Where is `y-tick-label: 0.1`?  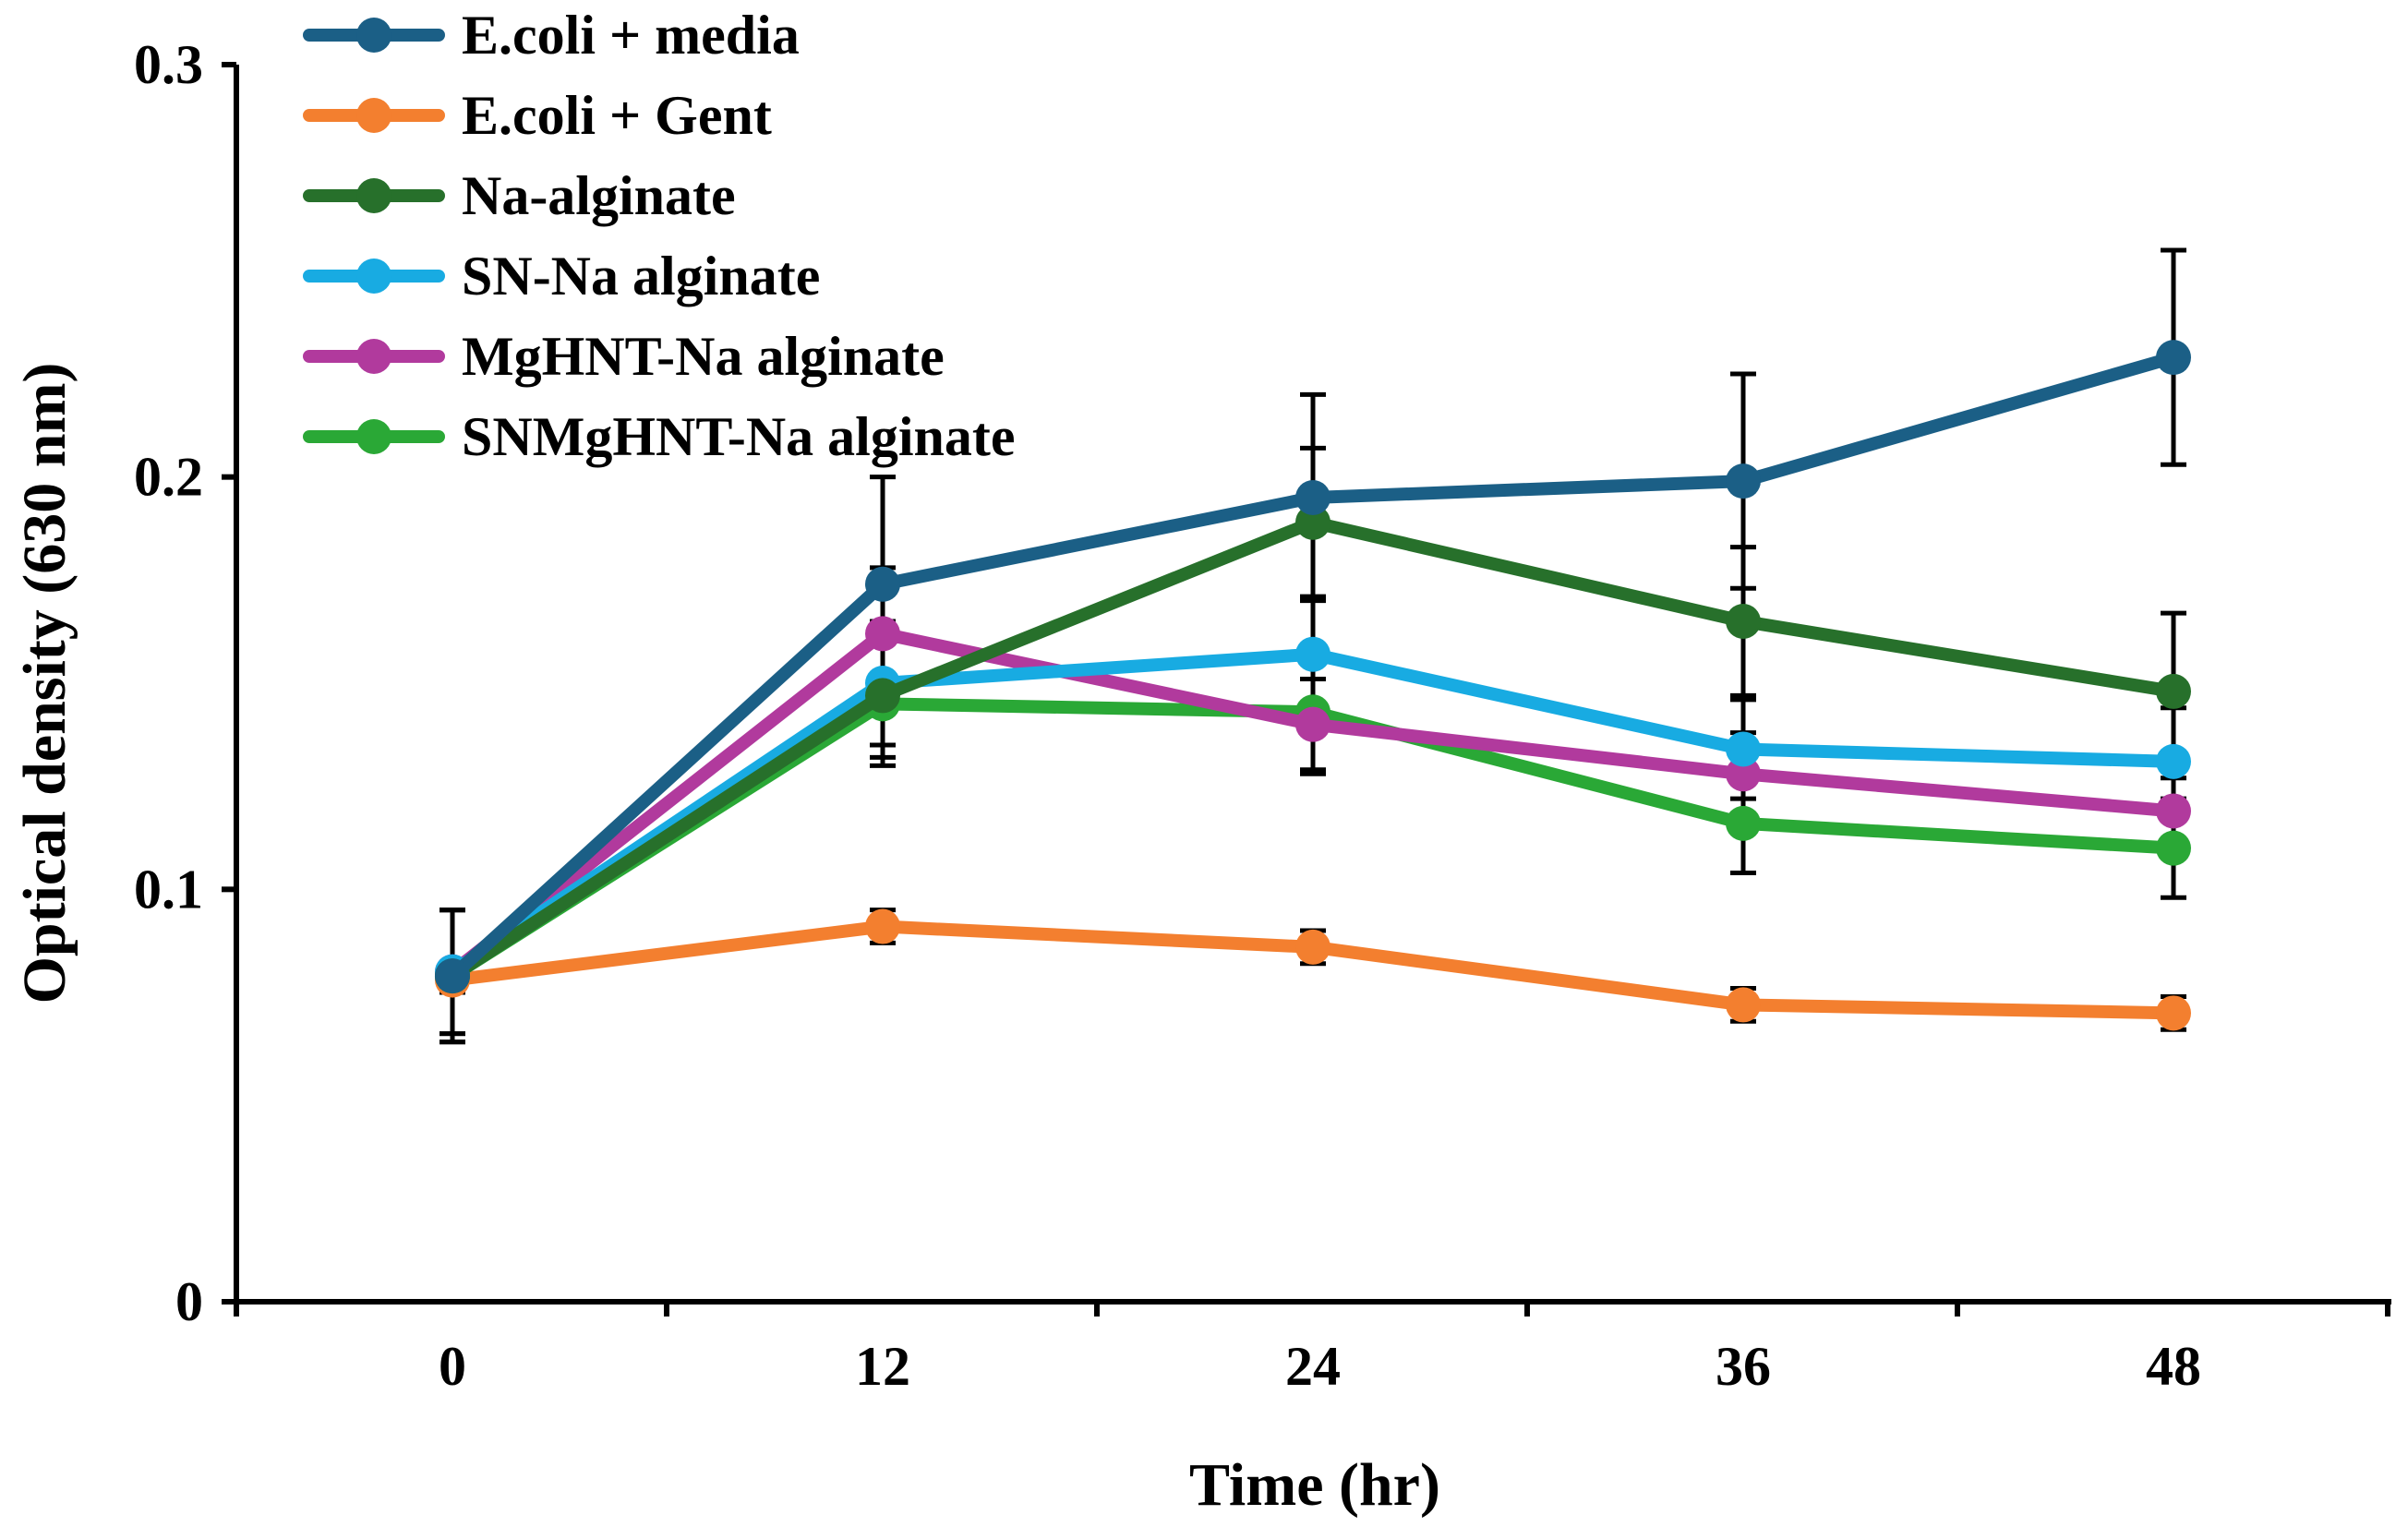
y-tick-label: 0.1 is located at coordinates (168, 889).